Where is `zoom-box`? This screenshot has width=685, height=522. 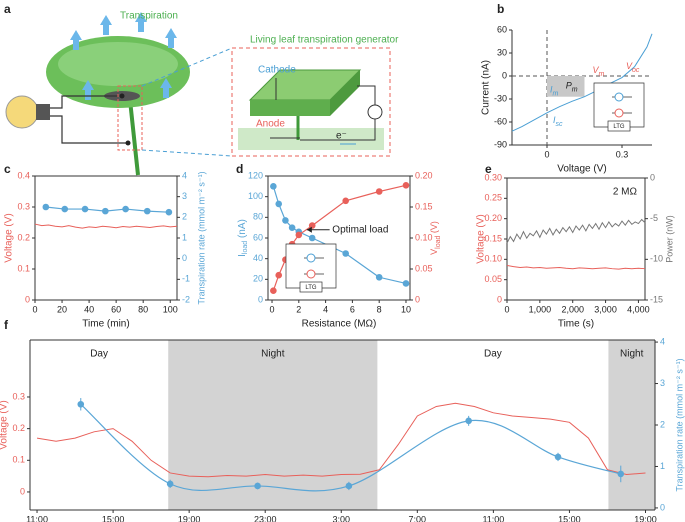
zoom-box is located at coordinates (130, 118).